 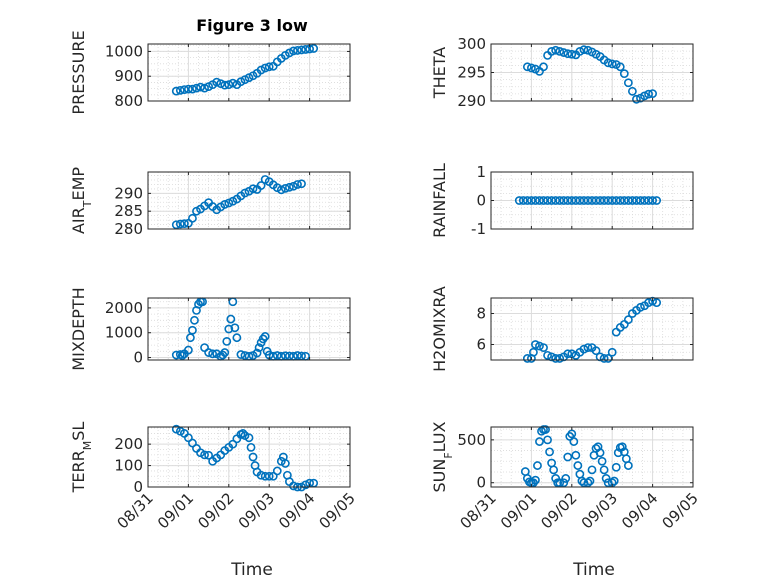 What do you see at coordinates (124, 51) in the screenshot?
I see `y-tick-label: 1000` at bounding box center [124, 51].